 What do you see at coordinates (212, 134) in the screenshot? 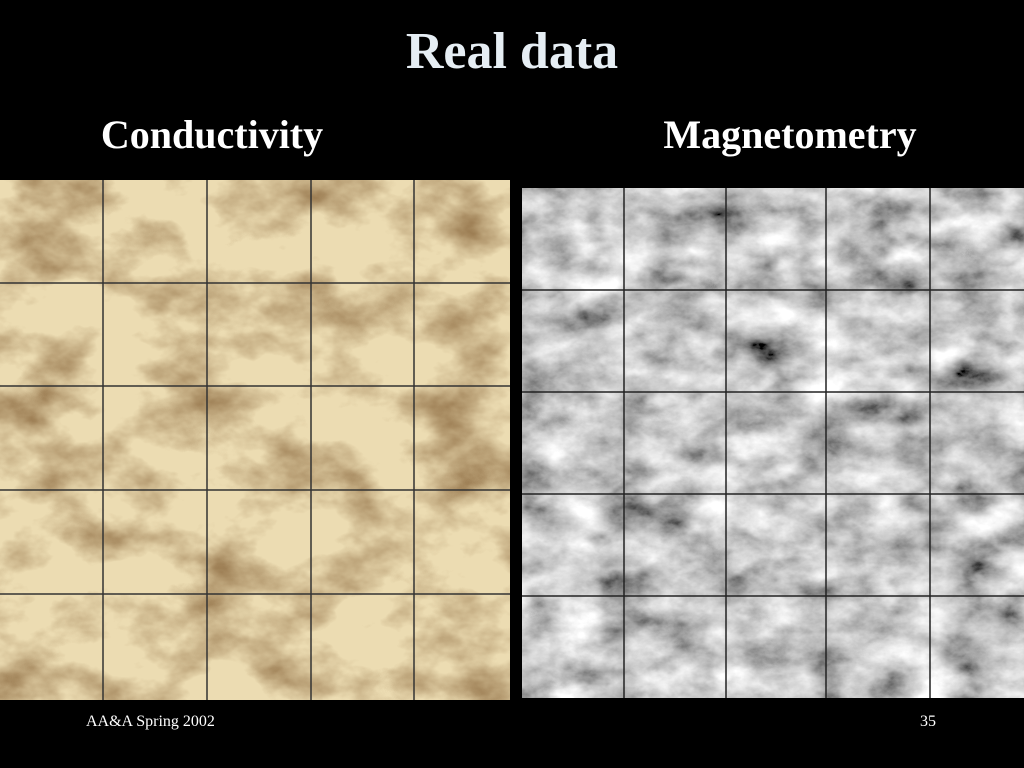
I see `panel-label: Conductivity` at bounding box center [212, 134].